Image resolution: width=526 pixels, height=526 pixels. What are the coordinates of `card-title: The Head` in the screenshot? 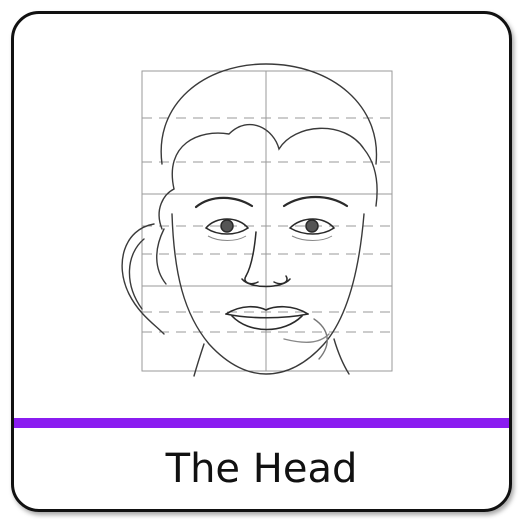 It's located at (261, 468).